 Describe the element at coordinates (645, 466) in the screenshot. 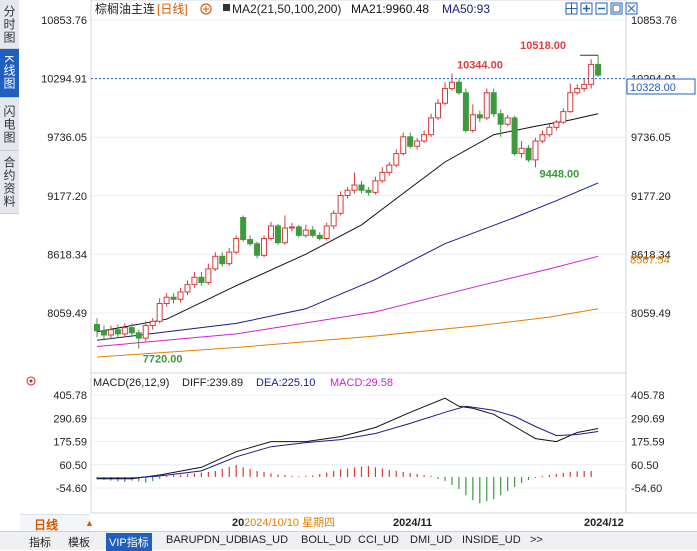

I see `macd-tick-right: 60.50` at that location.